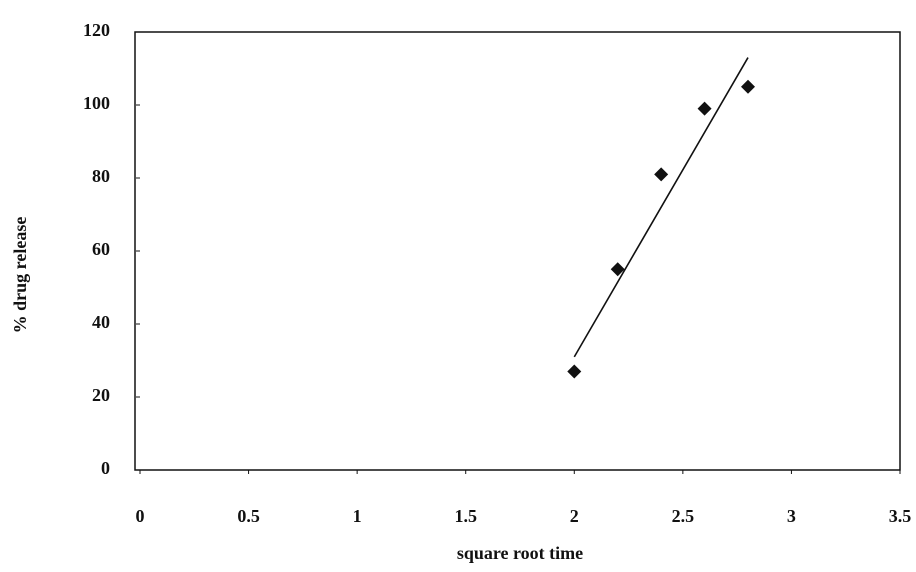 This screenshot has width=916, height=572. What do you see at coordinates (791, 516) in the screenshot?
I see `x-tick-label: 3` at bounding box center [791, 516].